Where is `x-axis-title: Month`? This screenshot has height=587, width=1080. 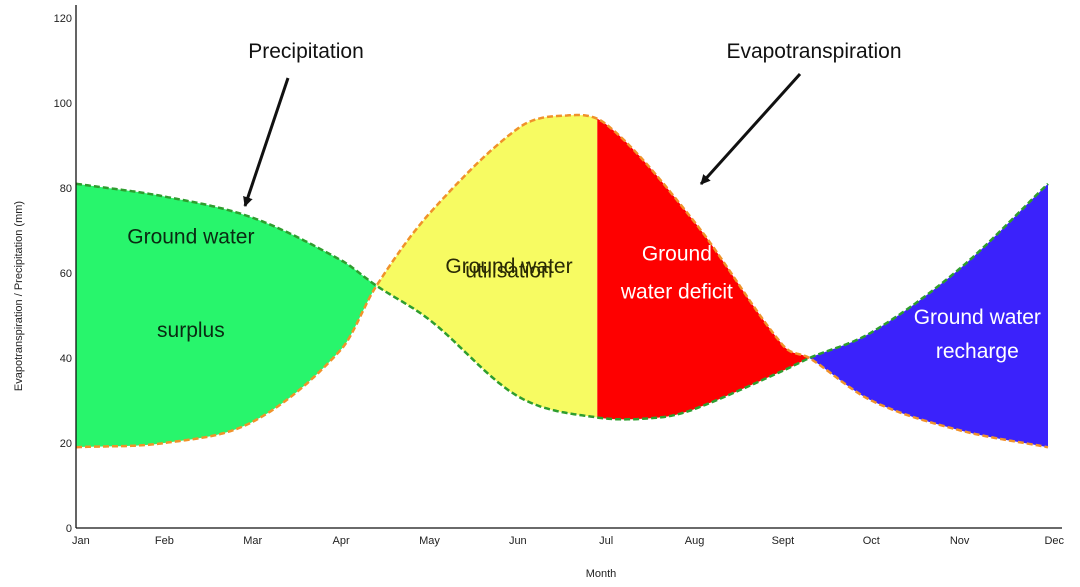 x-axis-title: Month is located at coordinates (601, 574).